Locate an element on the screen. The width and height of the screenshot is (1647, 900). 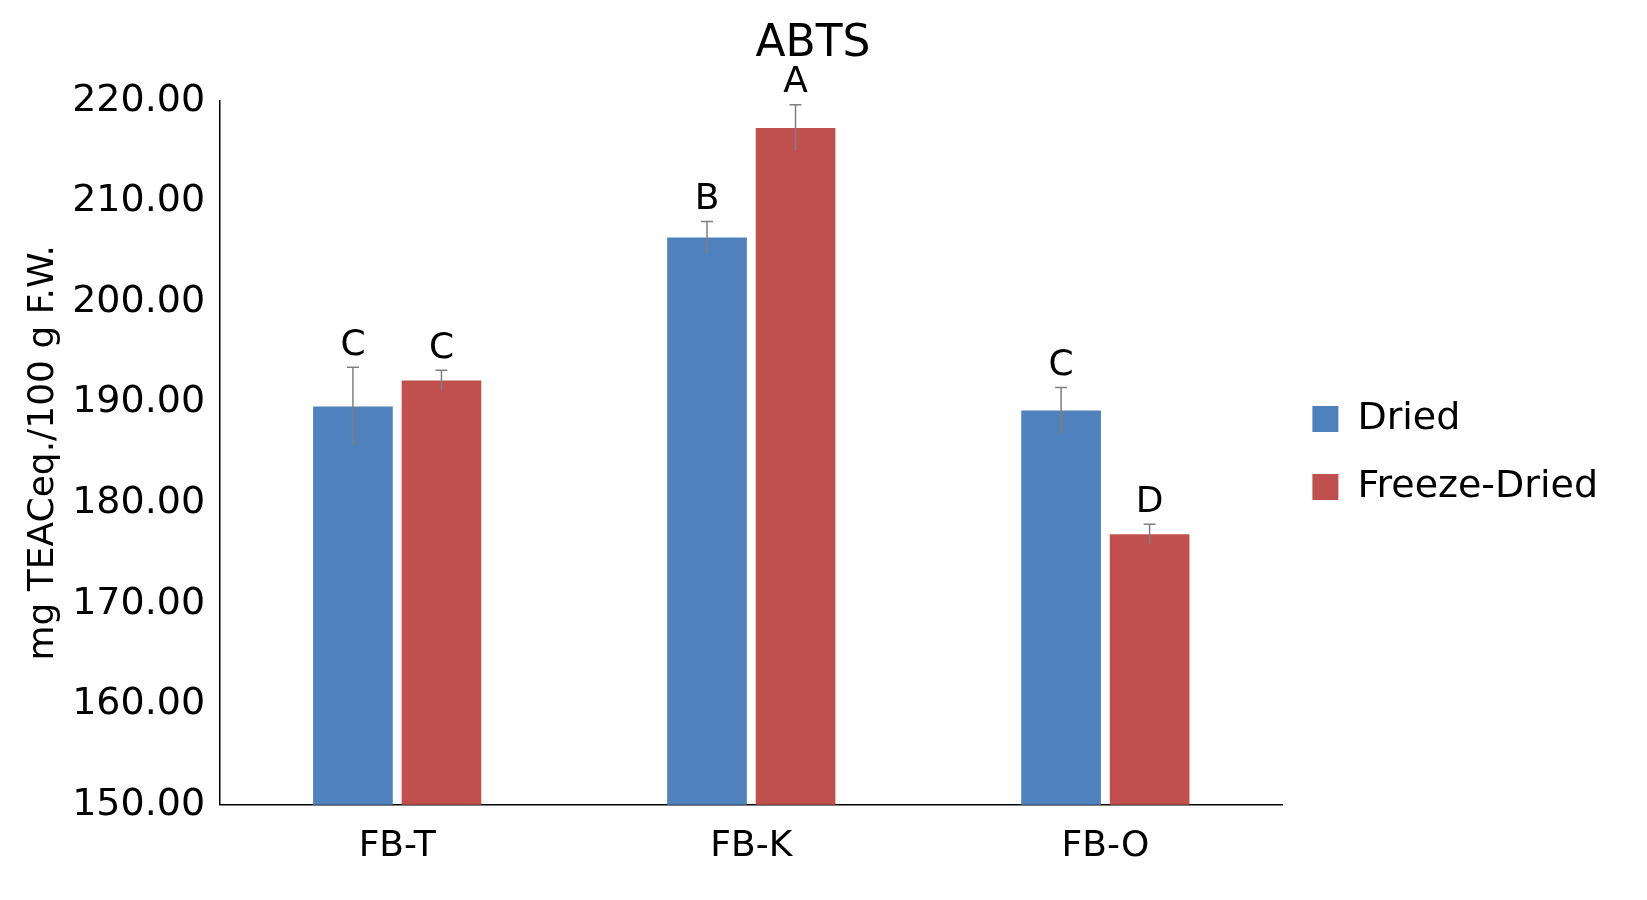
y-tick-label: 160.00 is located at coordinates (139, 701).